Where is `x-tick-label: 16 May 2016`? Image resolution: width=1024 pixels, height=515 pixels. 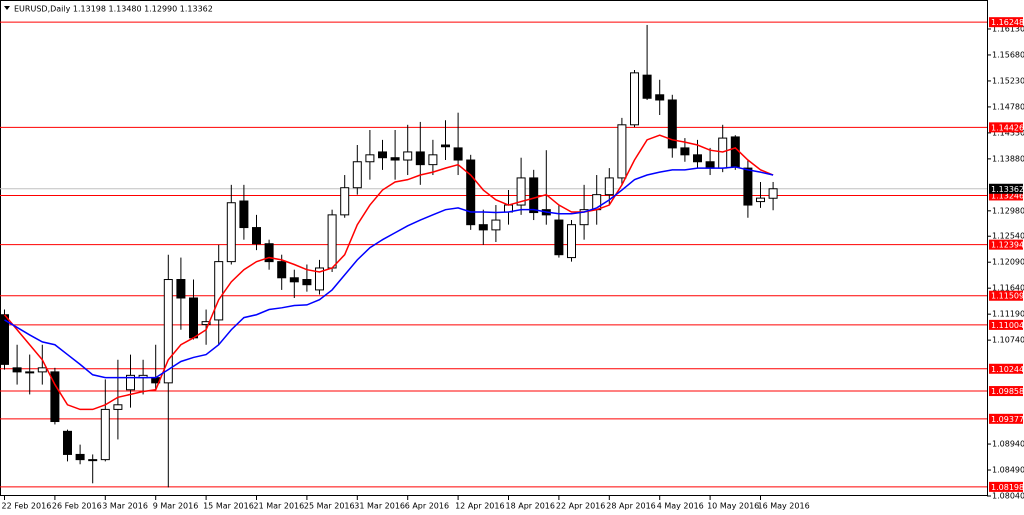 x-tick-label: 16 May 2016 is located at coordinates (784, 506).